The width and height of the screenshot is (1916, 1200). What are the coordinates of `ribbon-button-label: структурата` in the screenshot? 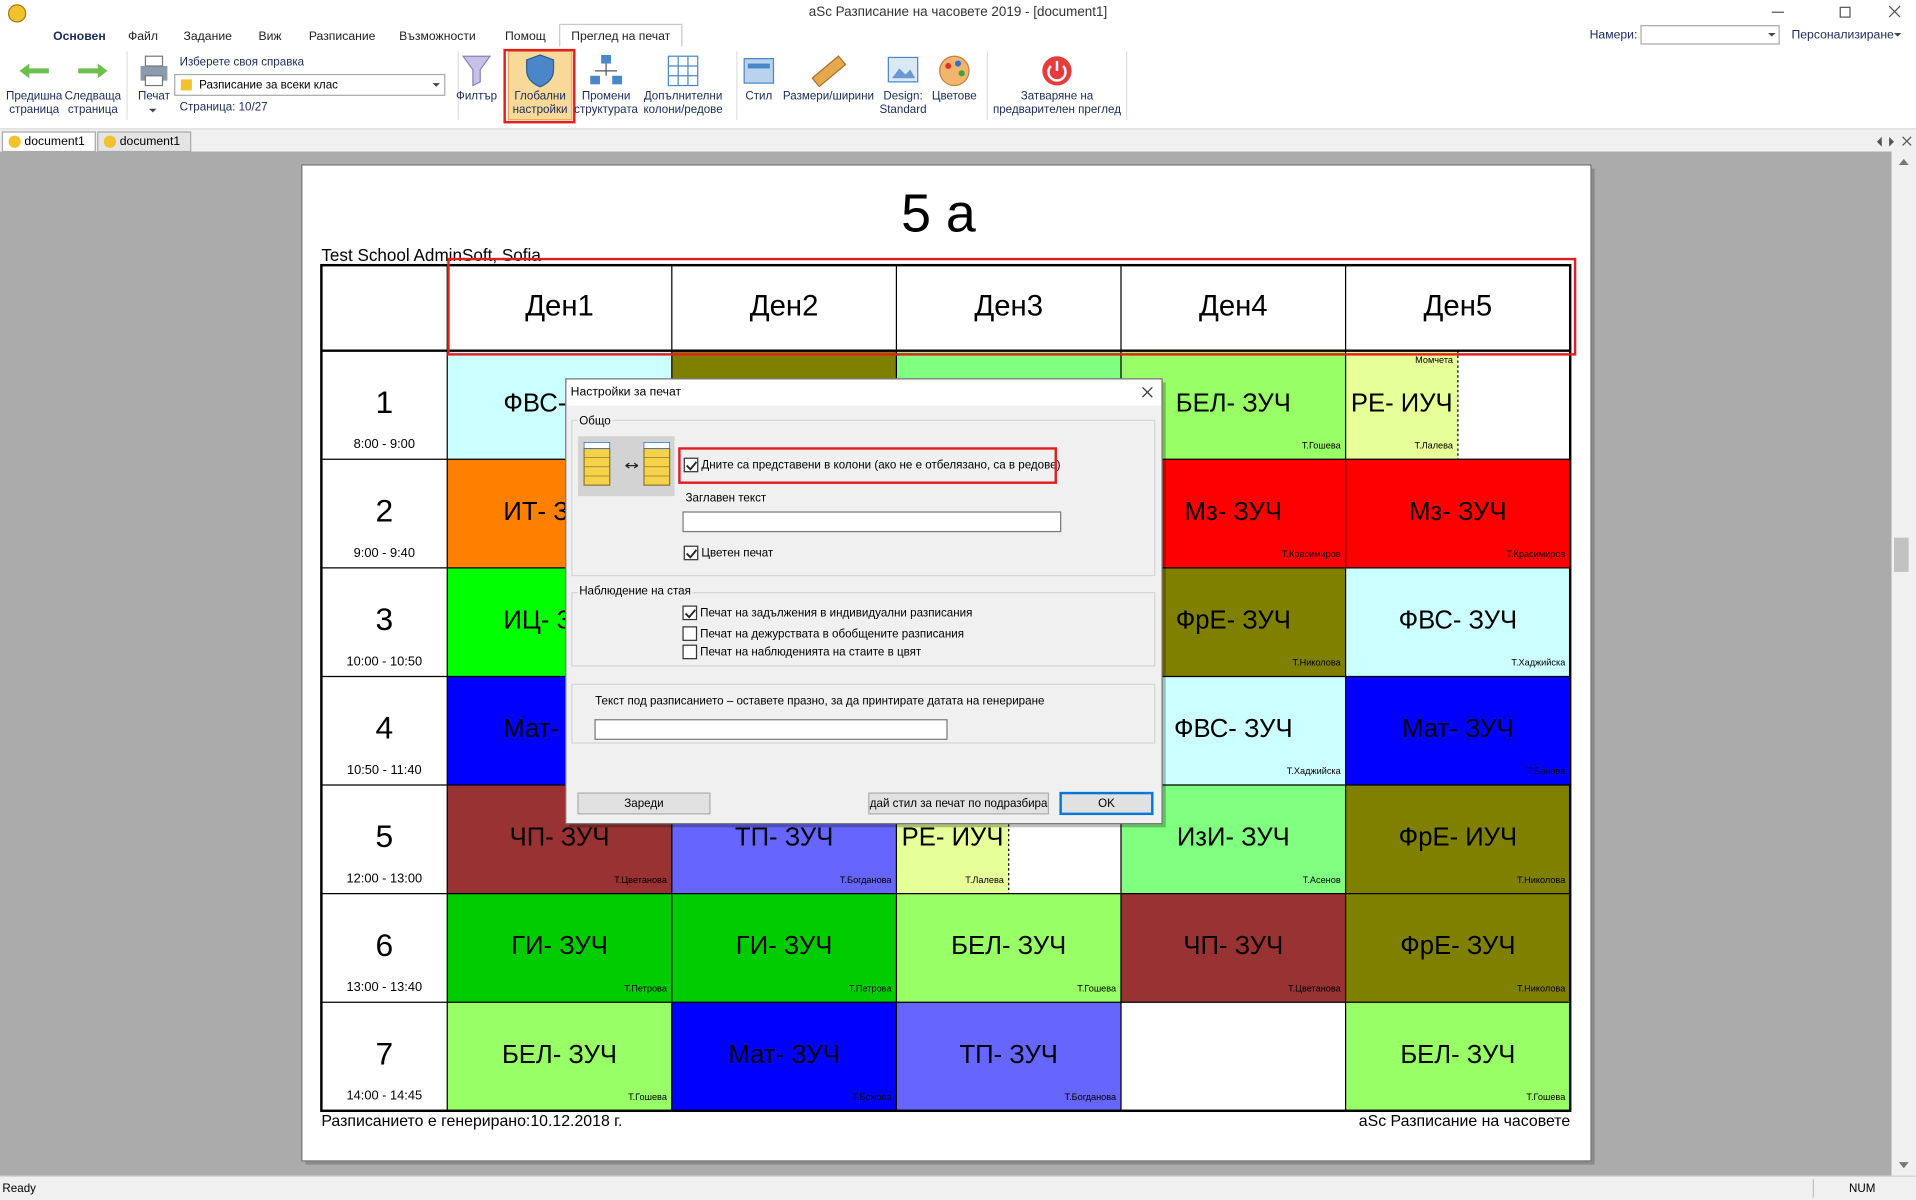 It's located at (606, 109).